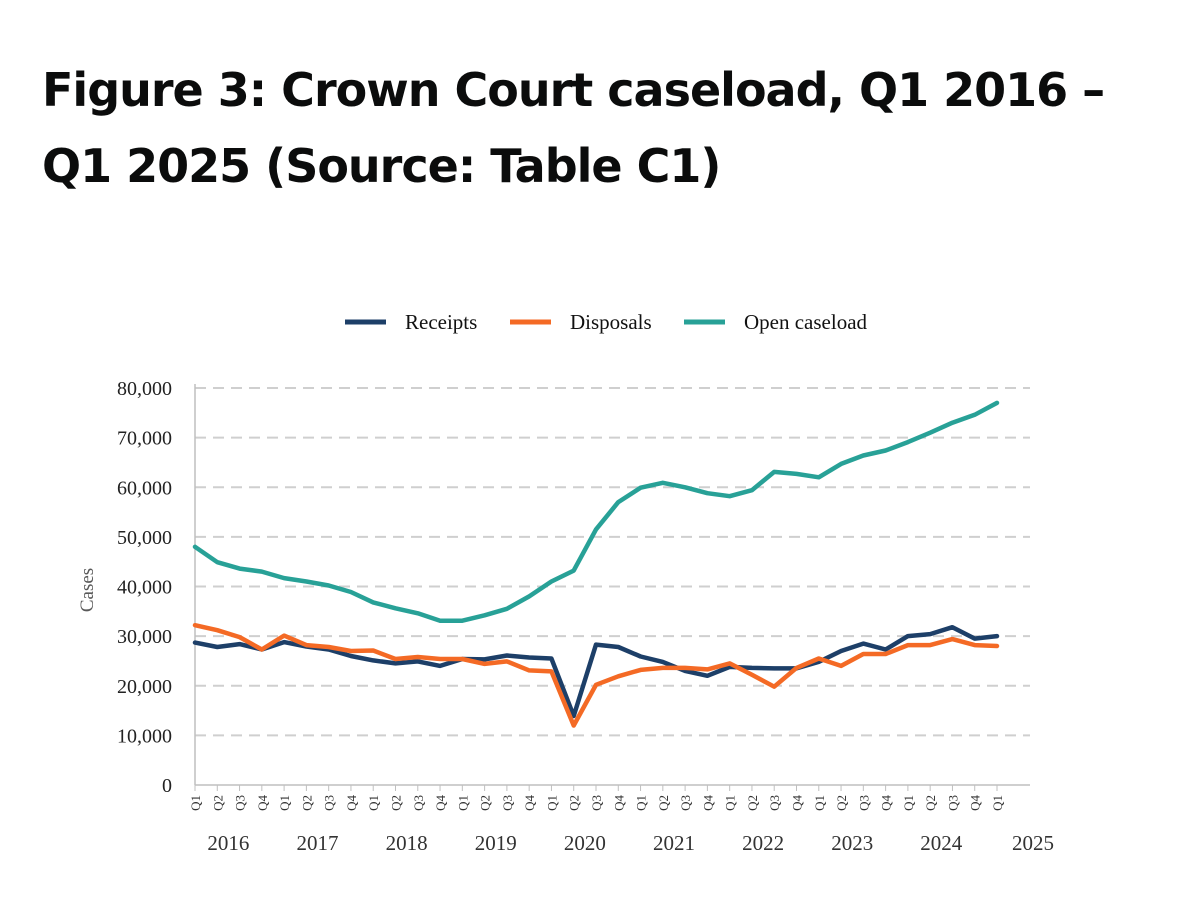 The width and height of the screenshot is (1200, 917). I want to click on y-tick-label: 0, so click(167, 786).